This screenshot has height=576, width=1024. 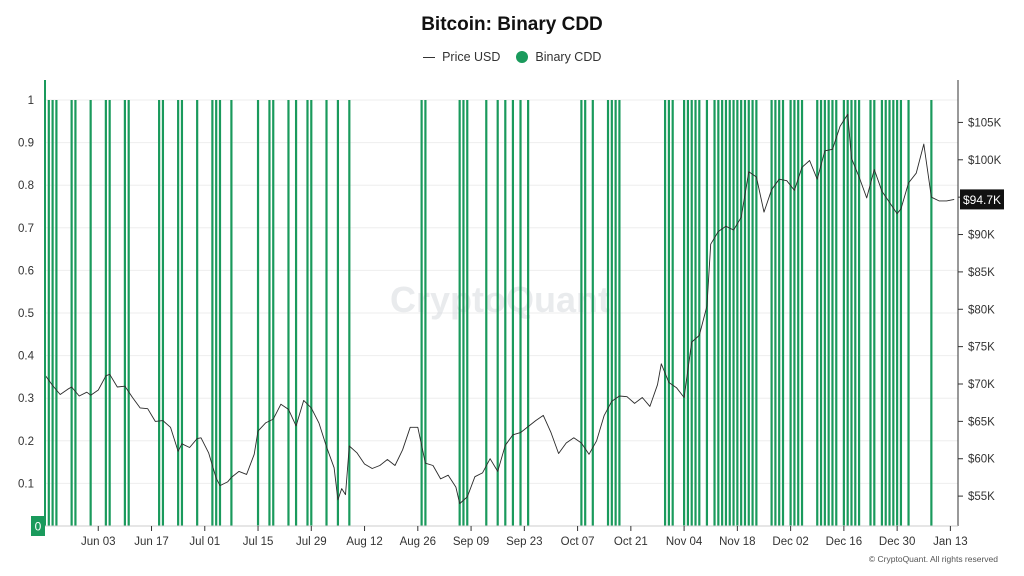 I want to click on right-tick-label: $75K, so click(x=981, y=348).